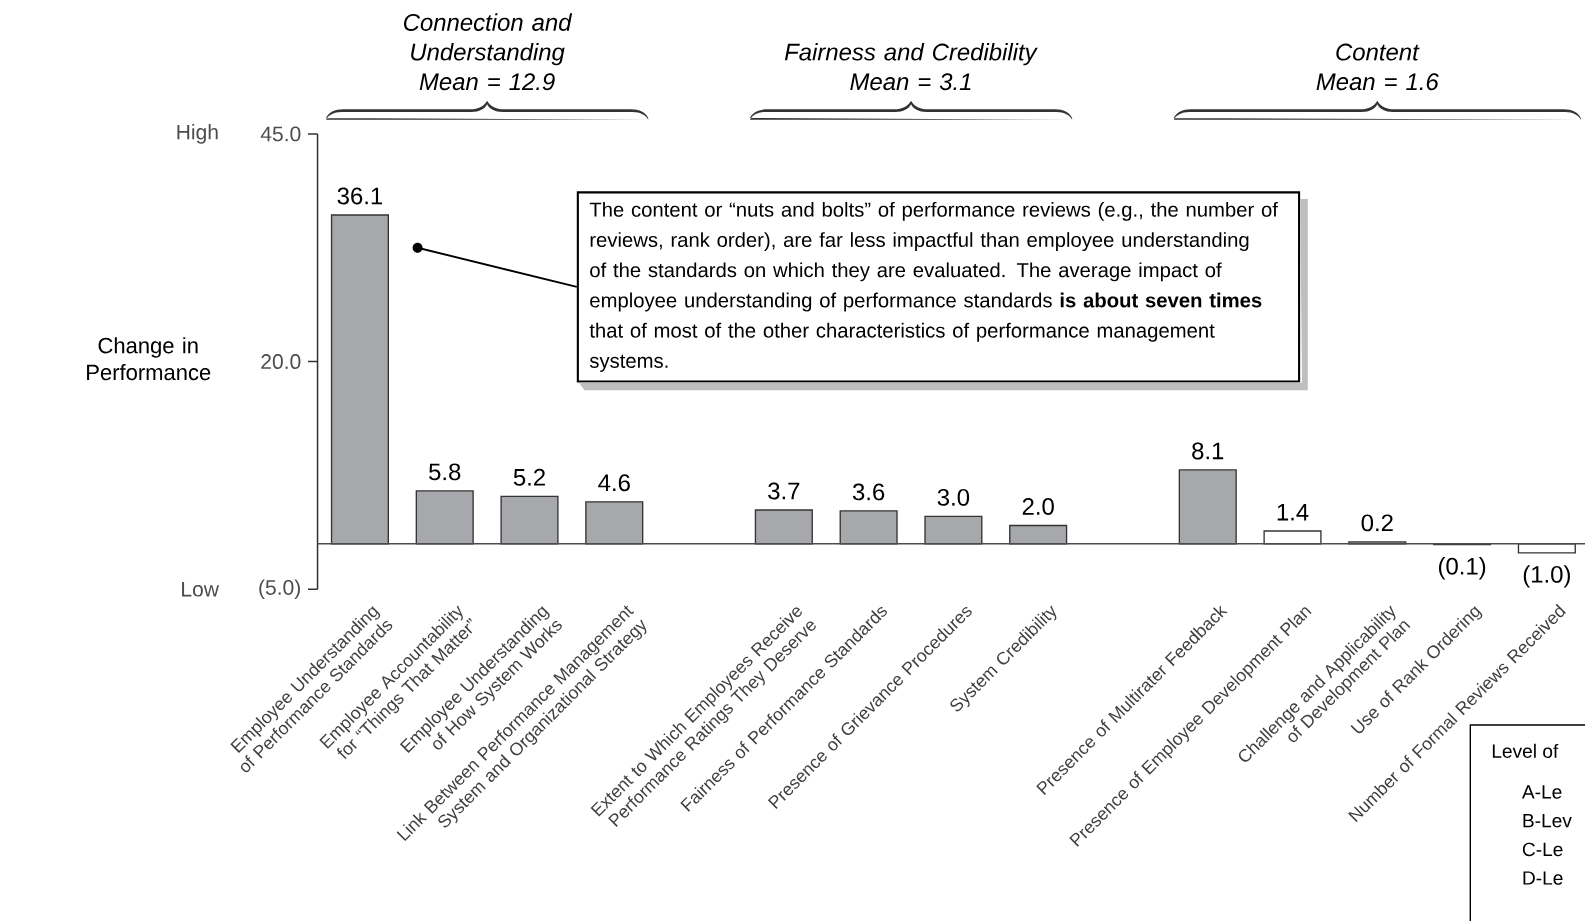 The width and height of the screenshot is (1585, 921). Describe the element at coordinates (197, 134) in the screenshot. I see `text: High` at that location.